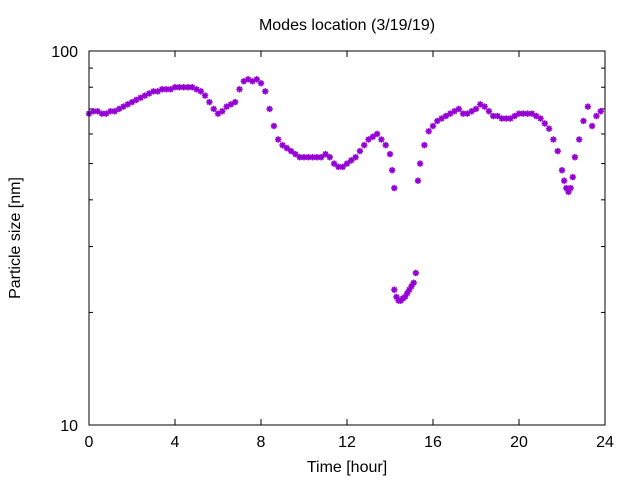 This screenshot has width=640, height=480. What do you see at coordinates (347, 467) in the screenshot?
I see `x-axis-label: Time [hour]` at bounding box center [347, 467].